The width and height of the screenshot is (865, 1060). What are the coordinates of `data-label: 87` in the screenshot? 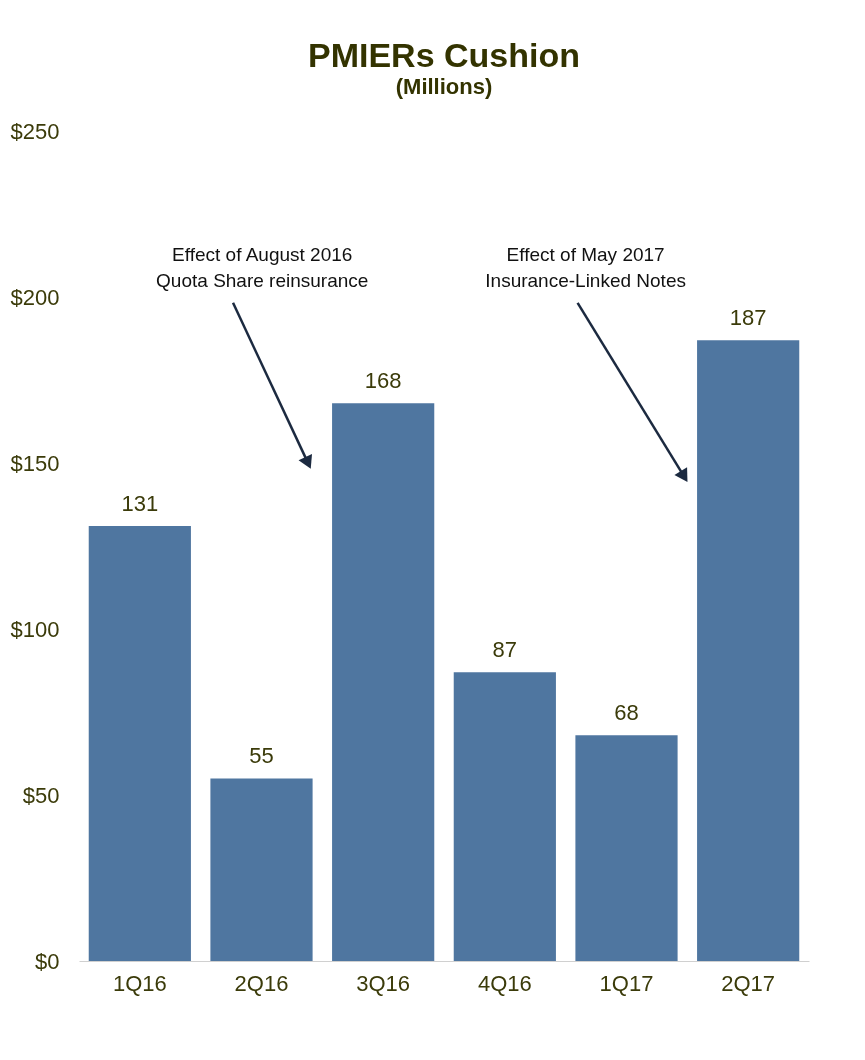 It's located at (505, 650).